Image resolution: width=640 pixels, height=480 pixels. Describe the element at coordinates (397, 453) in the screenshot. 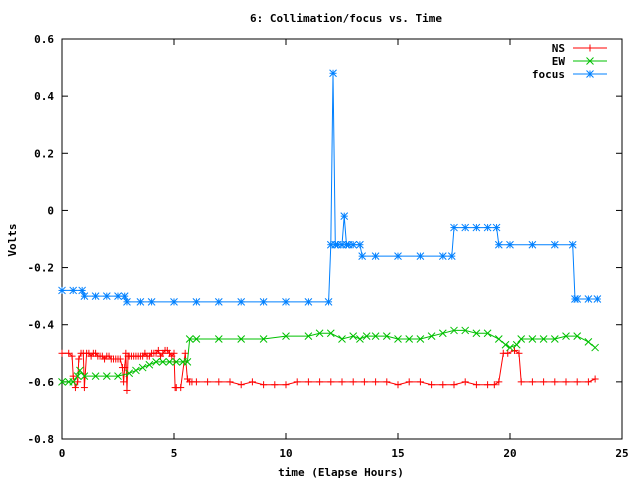

I see `x-tick-label: 15` at that location.